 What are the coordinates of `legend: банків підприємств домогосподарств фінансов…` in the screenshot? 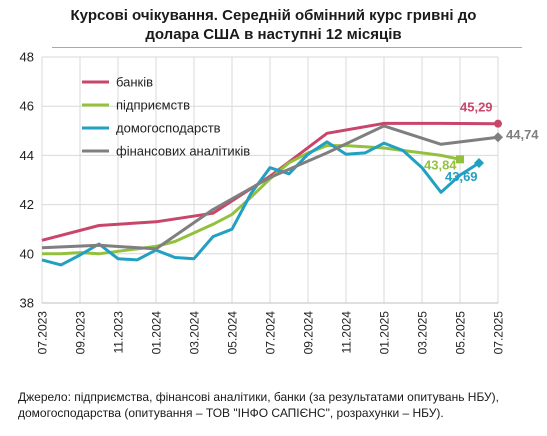 It's located at (166, 117).